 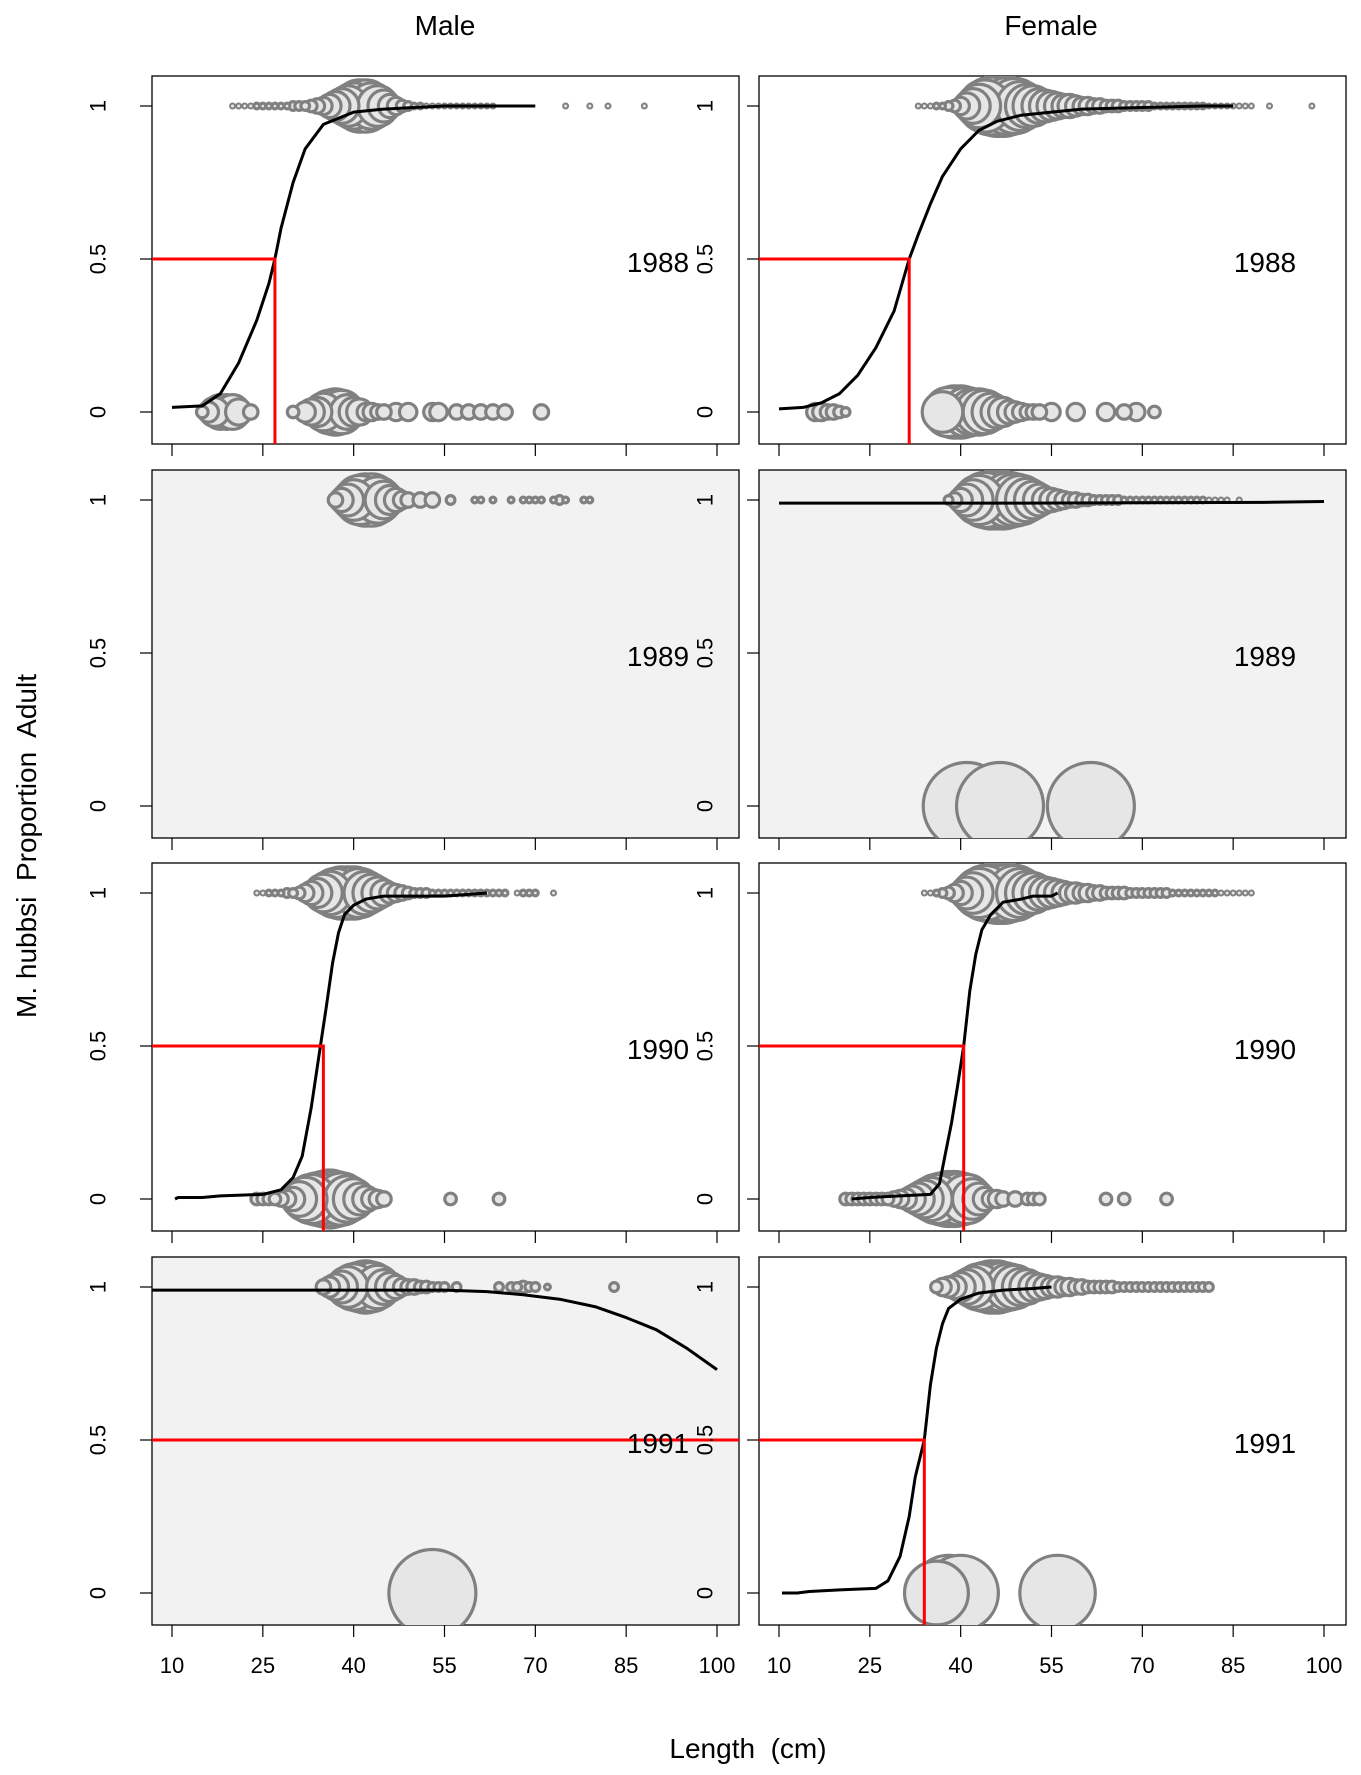 I want to click on year-label: 1988, so click(x=658, y=262).